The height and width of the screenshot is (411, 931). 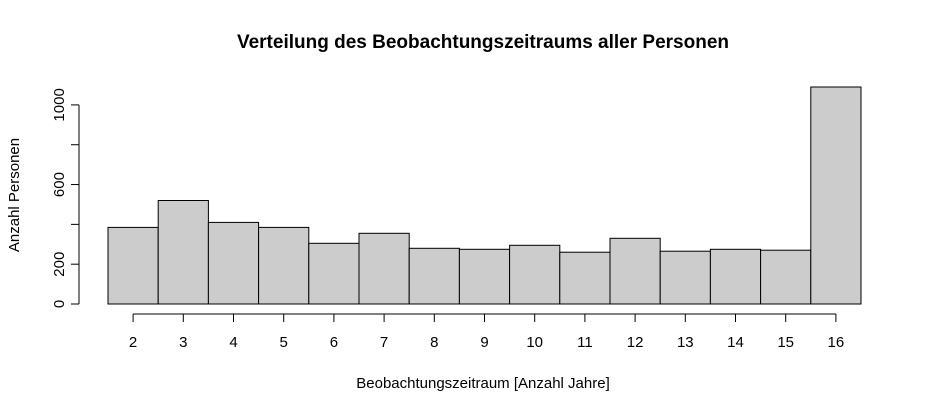 I want to click on x-tick-label: 15, so click(x=785, y=342).